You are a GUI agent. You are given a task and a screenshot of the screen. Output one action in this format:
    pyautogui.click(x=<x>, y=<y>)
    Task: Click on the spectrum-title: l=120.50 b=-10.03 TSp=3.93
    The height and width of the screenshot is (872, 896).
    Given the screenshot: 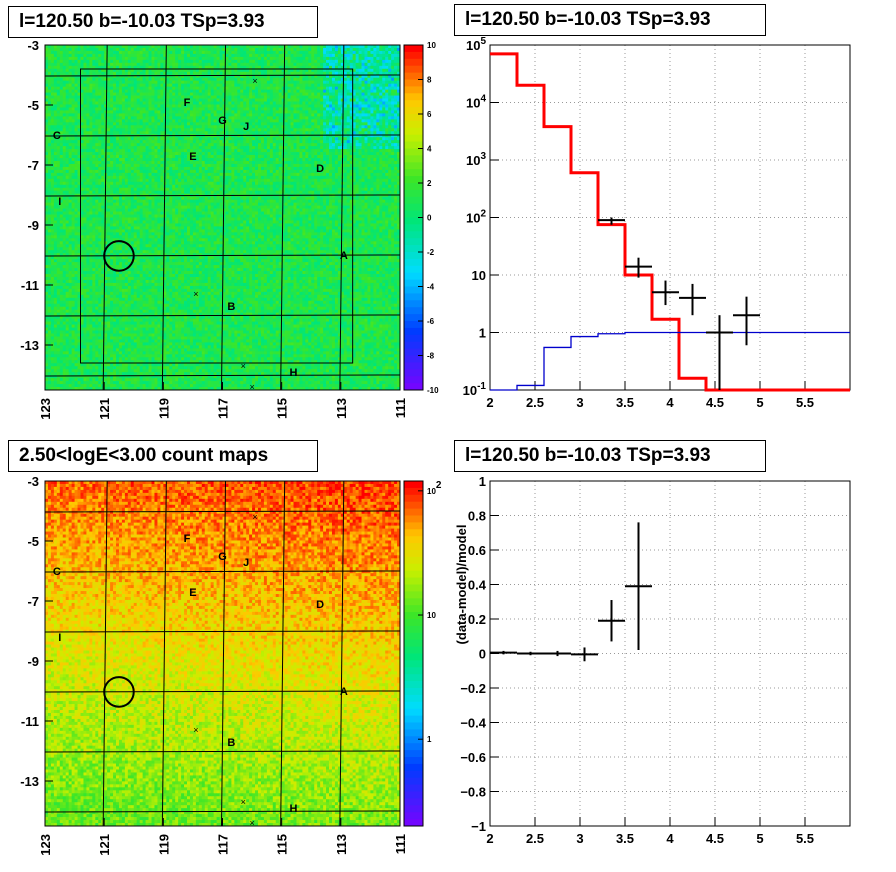 What is the action you would take?
    pyautogui.click(x=610, y=20)
    